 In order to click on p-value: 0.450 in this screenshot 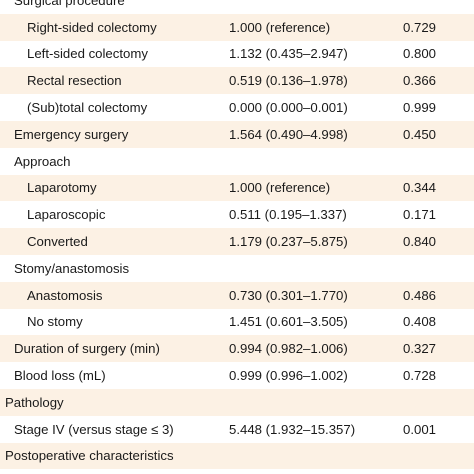, I will do `click(420, 134)`.